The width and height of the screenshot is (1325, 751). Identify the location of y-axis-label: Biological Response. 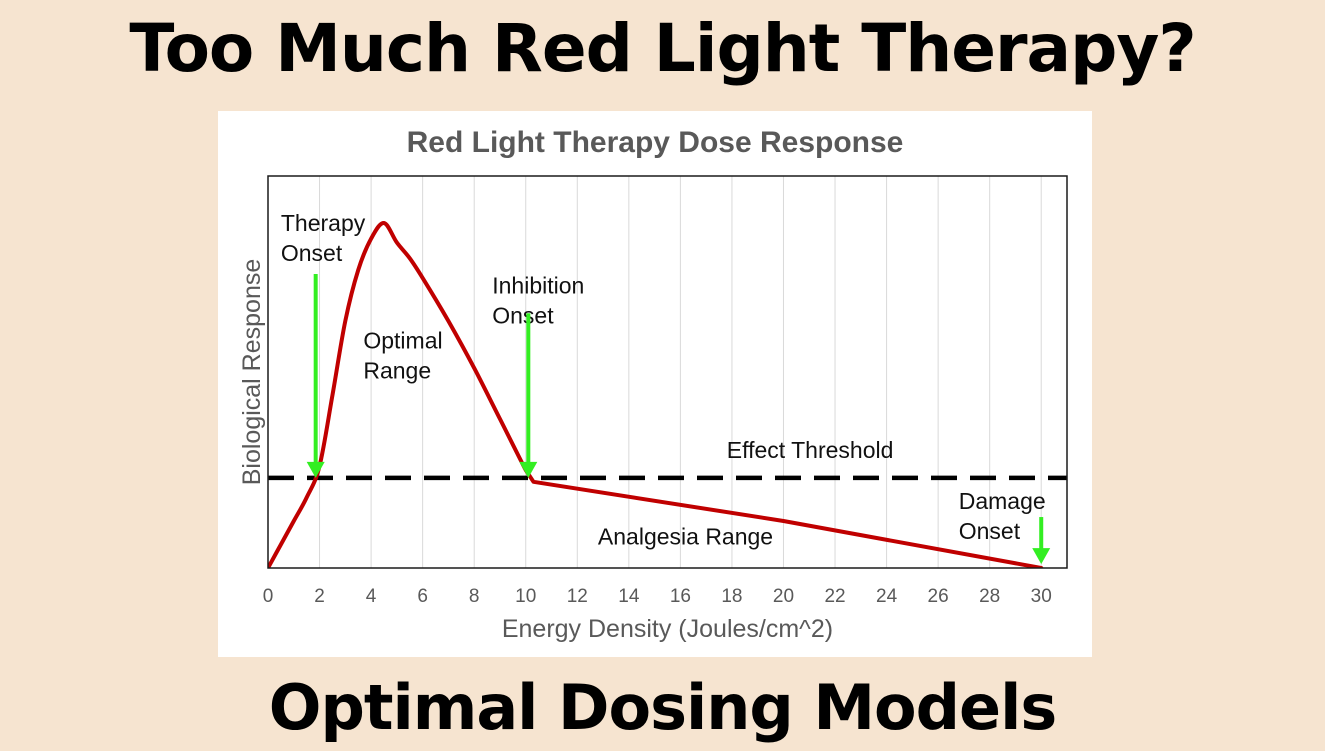
(252, 372).